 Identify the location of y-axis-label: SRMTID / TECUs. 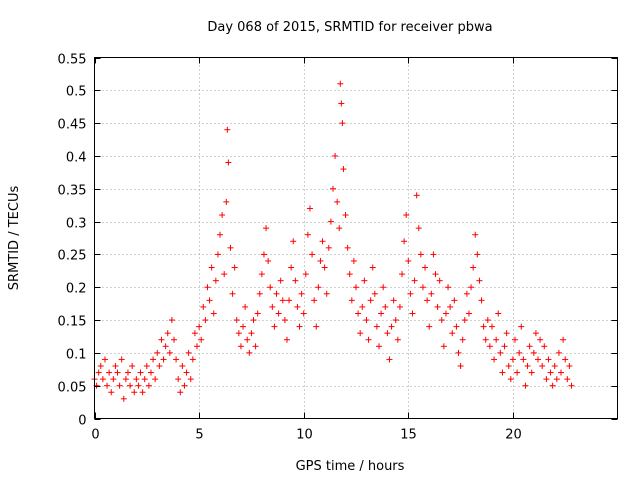
(14, 238).